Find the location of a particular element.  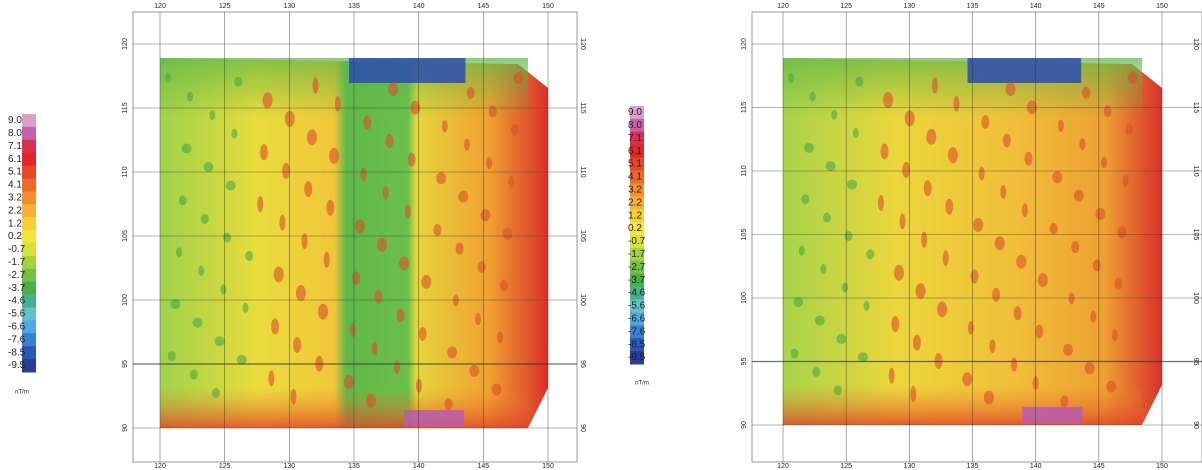

colorbar-label: -9.5 is located at coordinates (637, 357).